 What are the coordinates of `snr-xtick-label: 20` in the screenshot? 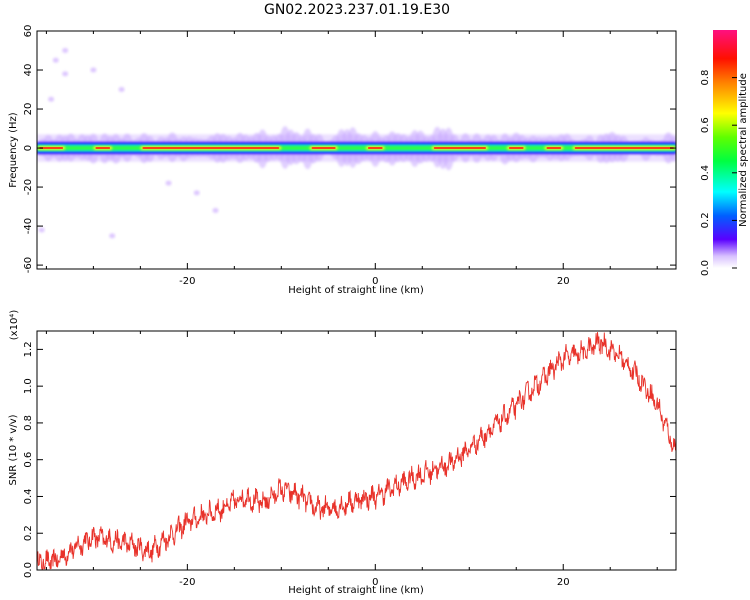 It's located at (563, 582).